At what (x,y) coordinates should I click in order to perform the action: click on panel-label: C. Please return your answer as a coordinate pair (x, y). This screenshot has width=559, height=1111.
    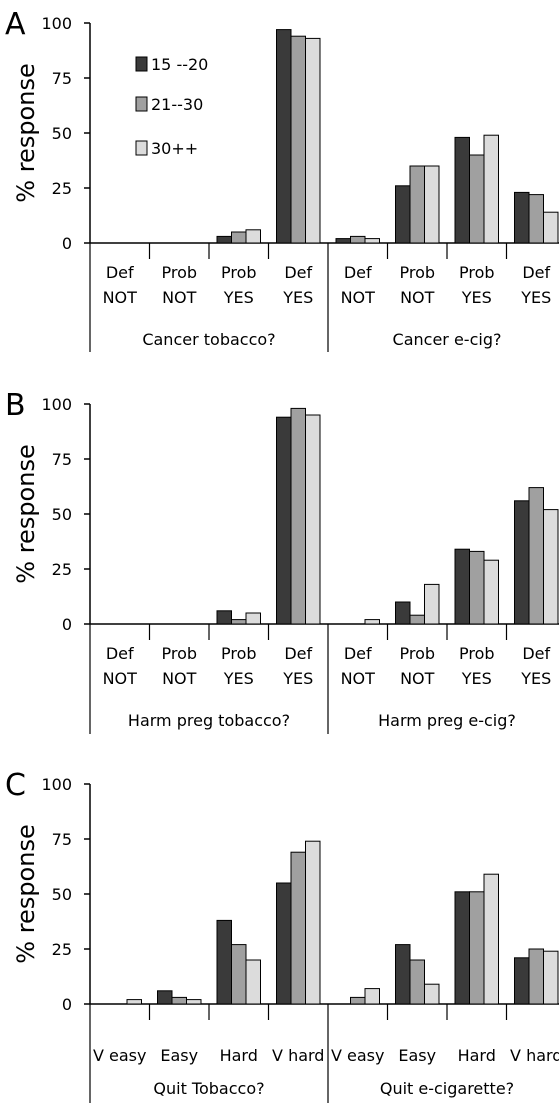
    Looking at the image, I should click on (15, 785).